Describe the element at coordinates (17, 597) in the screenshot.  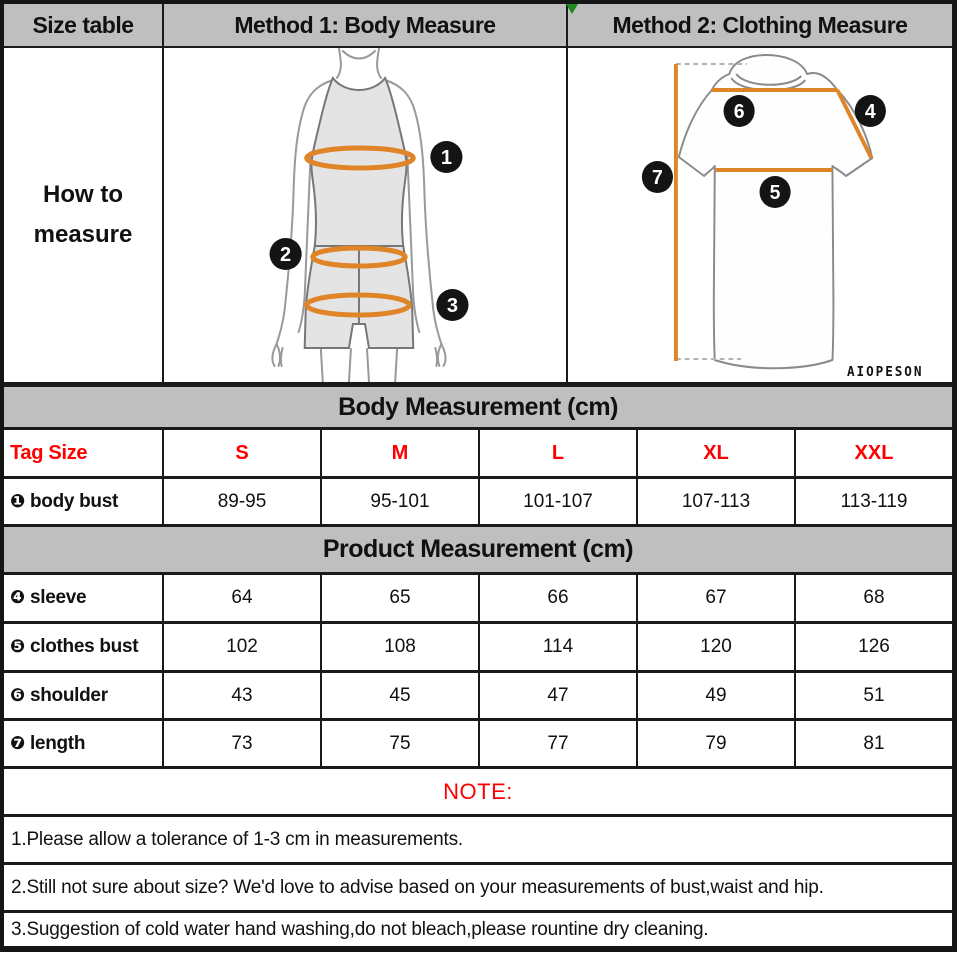
I see `marker-4-glyph: ❹` at that location.